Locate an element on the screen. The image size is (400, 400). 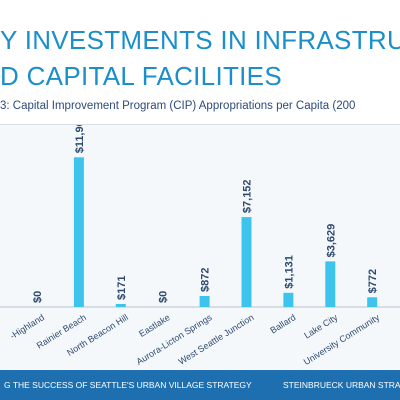
category-label-0: -Highland is located at coordinates (27, 326).